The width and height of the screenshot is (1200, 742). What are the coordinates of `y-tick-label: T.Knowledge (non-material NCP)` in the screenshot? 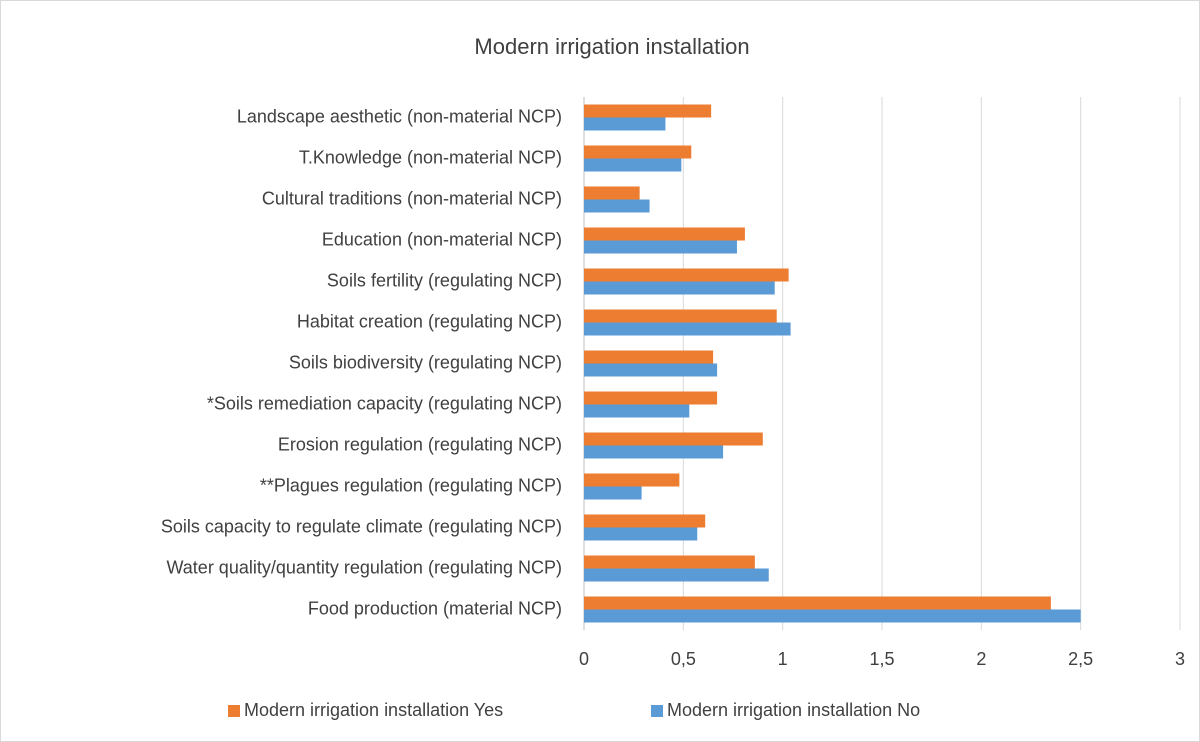 It's located at (430, 157).